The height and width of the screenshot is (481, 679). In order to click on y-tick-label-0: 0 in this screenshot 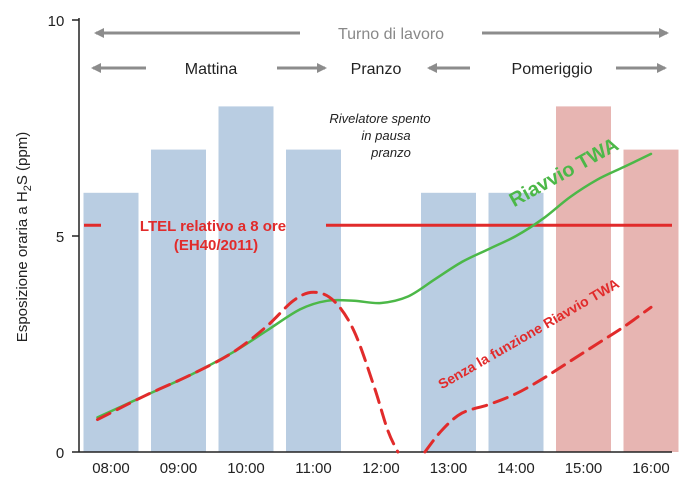, I will do `click(60, 453)`.